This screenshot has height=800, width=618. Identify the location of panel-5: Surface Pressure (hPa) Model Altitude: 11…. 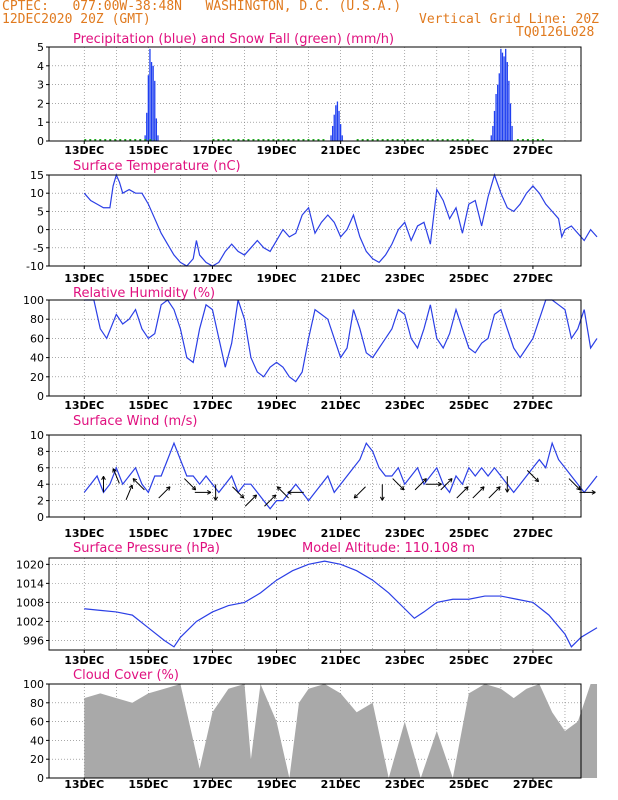
(307, 604).